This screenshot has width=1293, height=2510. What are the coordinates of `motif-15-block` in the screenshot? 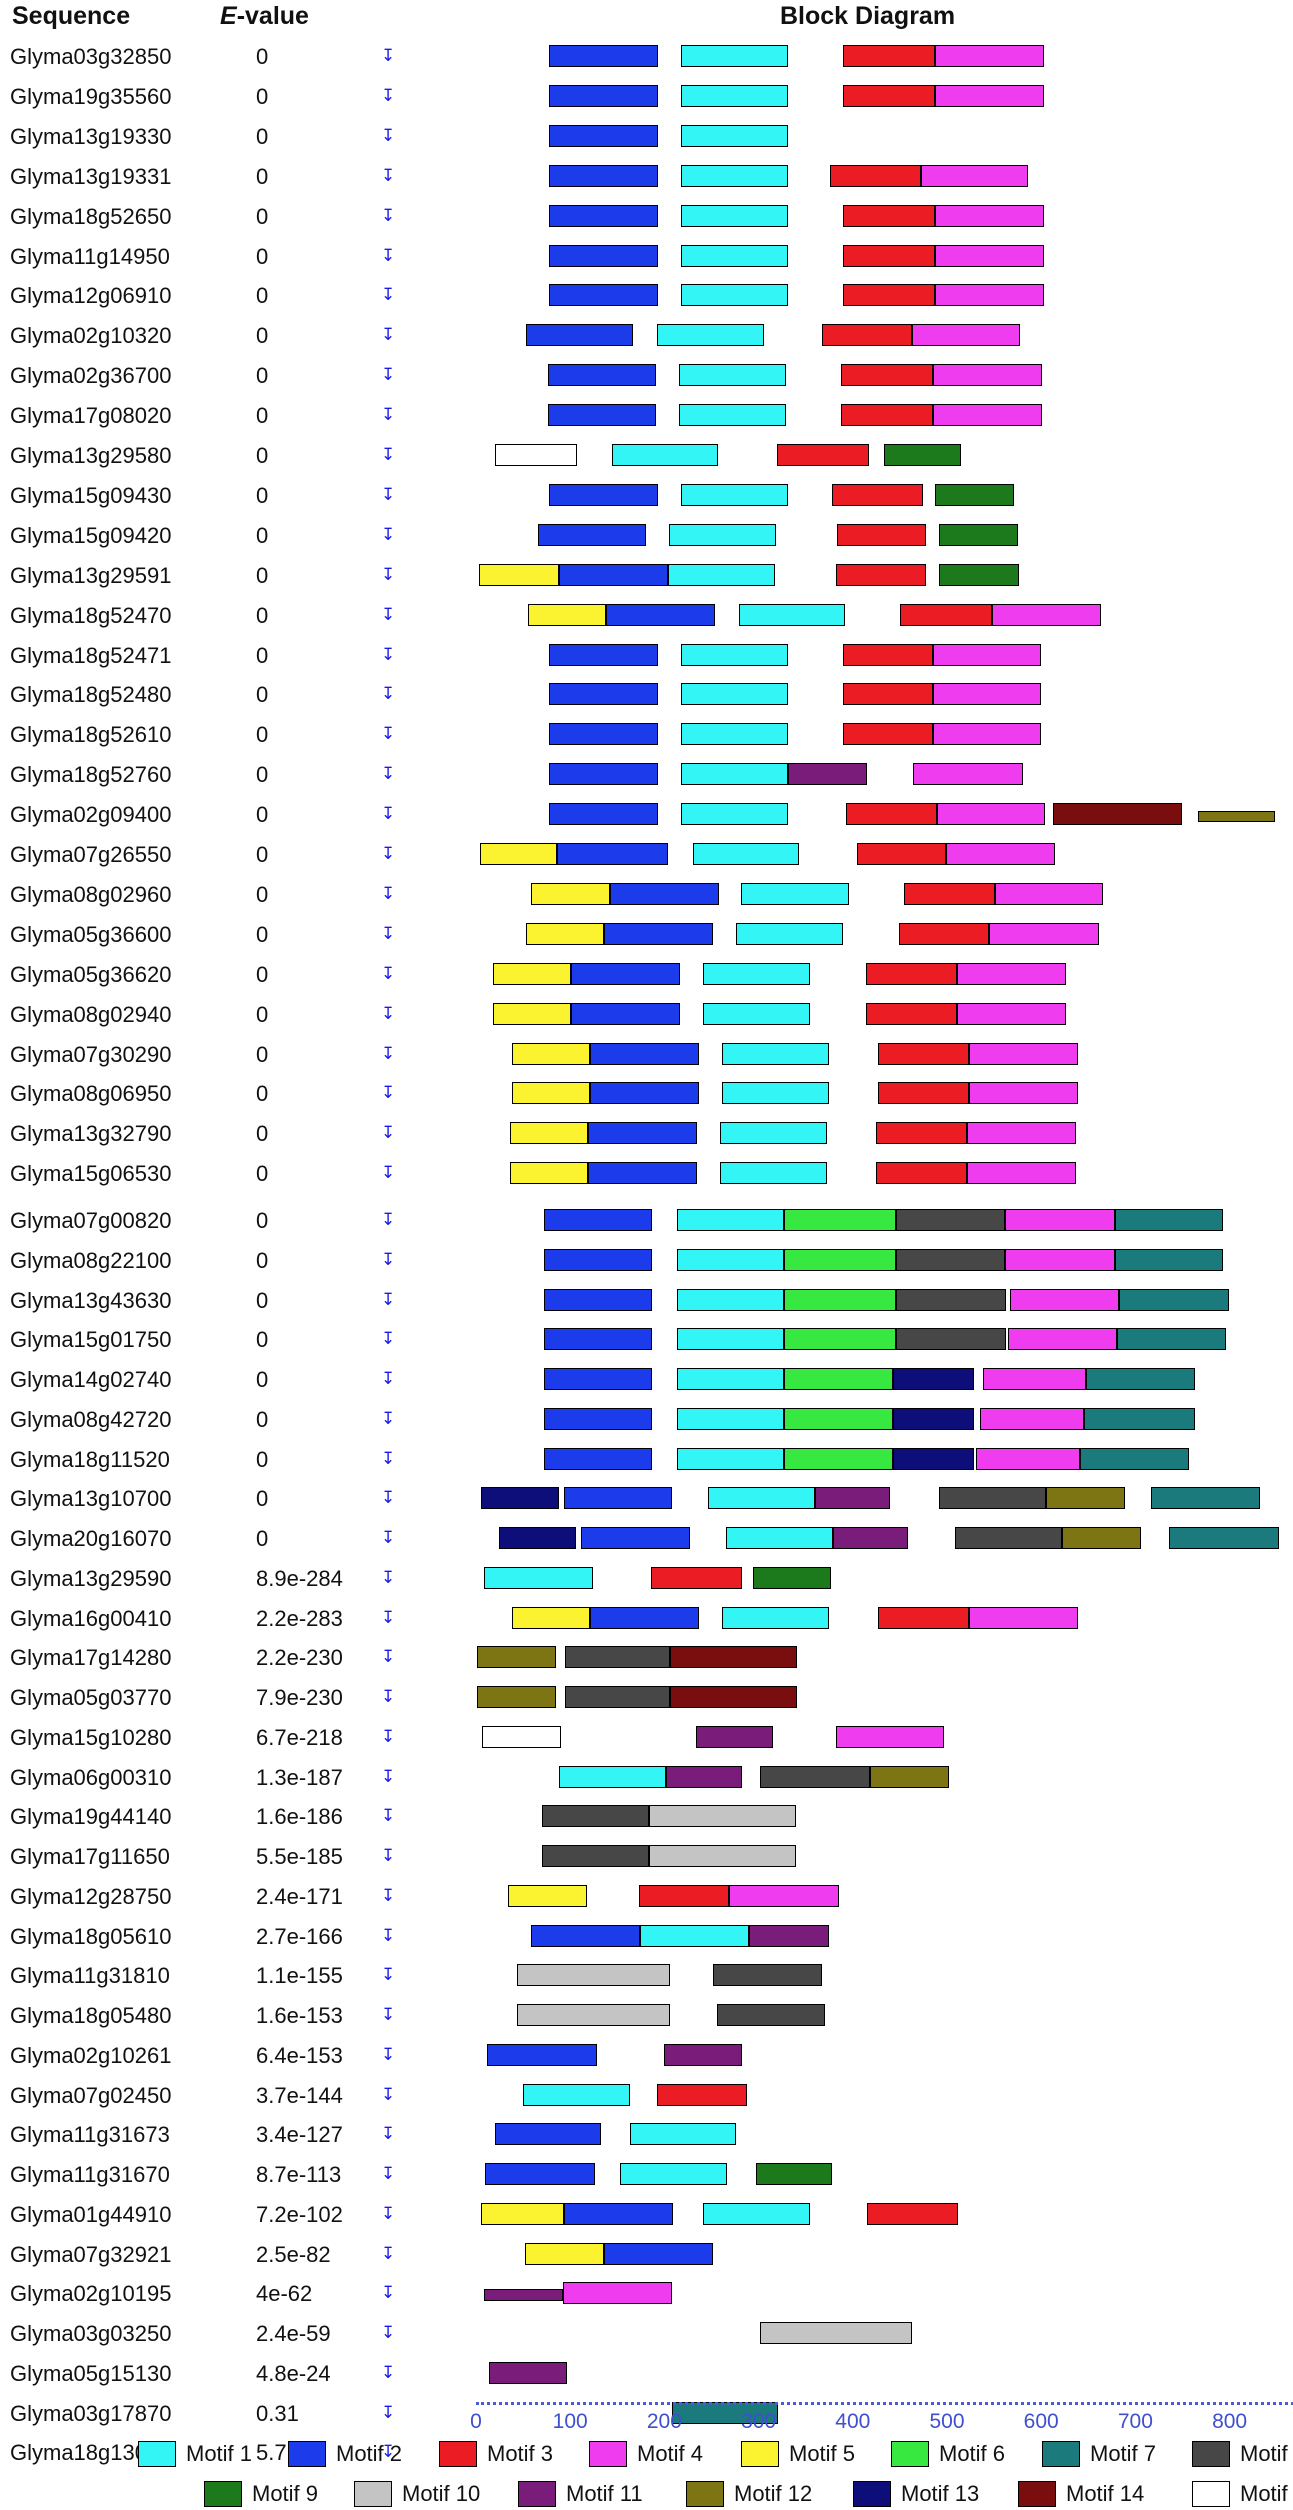 It's located at (535, 455).